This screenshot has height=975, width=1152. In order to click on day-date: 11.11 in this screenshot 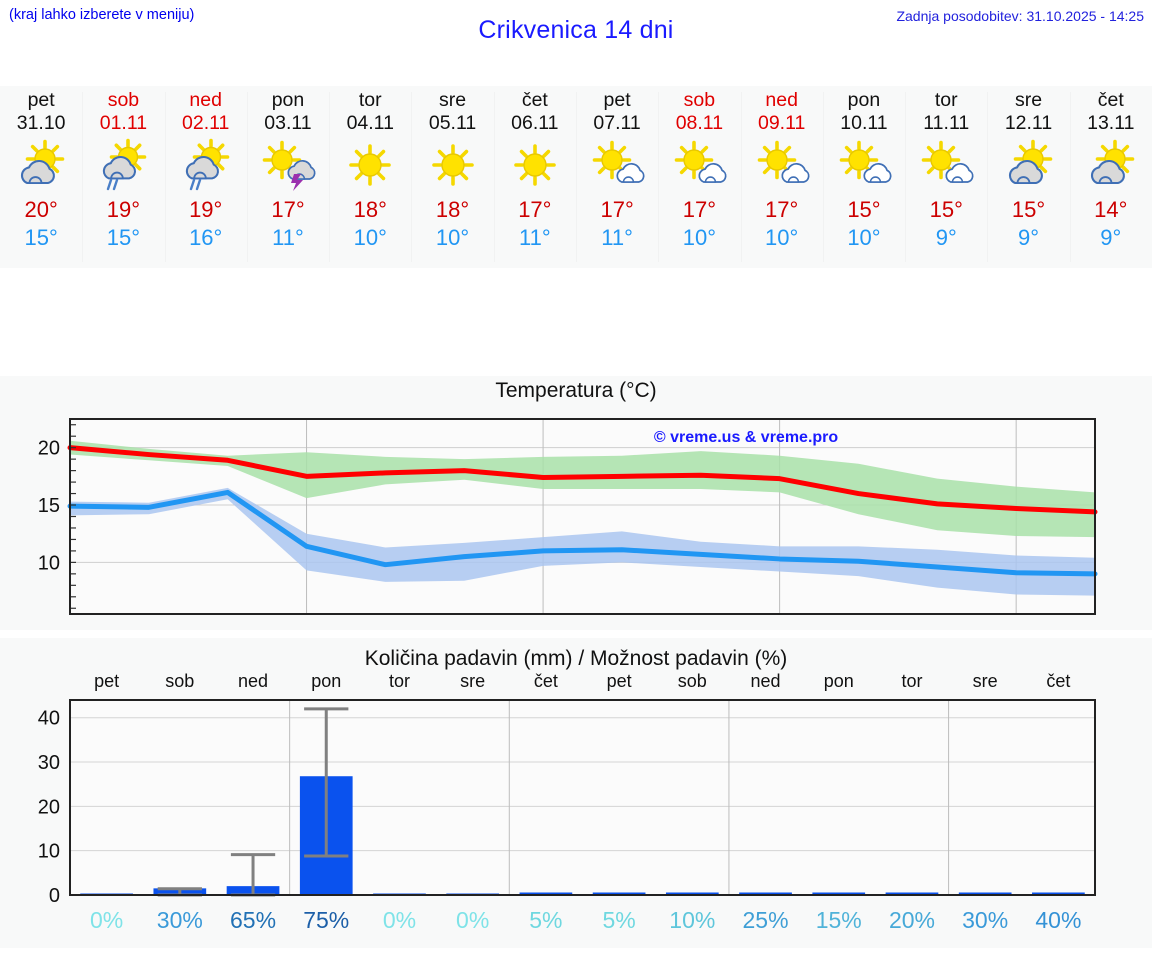, I will do `click(946, 123)`.